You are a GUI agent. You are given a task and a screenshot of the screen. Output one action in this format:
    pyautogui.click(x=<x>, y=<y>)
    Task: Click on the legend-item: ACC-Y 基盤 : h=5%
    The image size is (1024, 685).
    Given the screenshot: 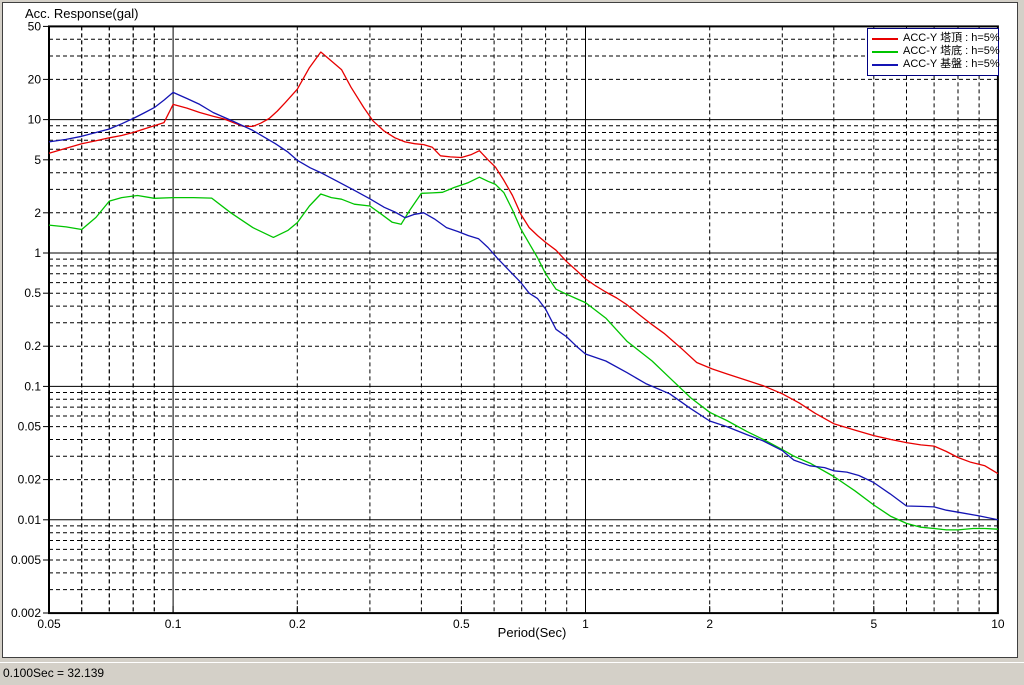 What is the action you would take?
    pyautogui.click(x=936, y=64)
    